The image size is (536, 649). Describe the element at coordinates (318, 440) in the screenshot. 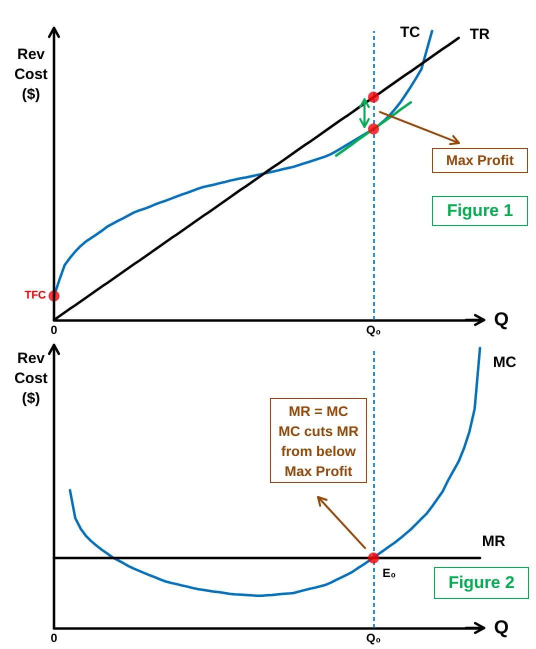

I see `annotation: MR = MC MC cuts MR from below Max Profit` at that location.